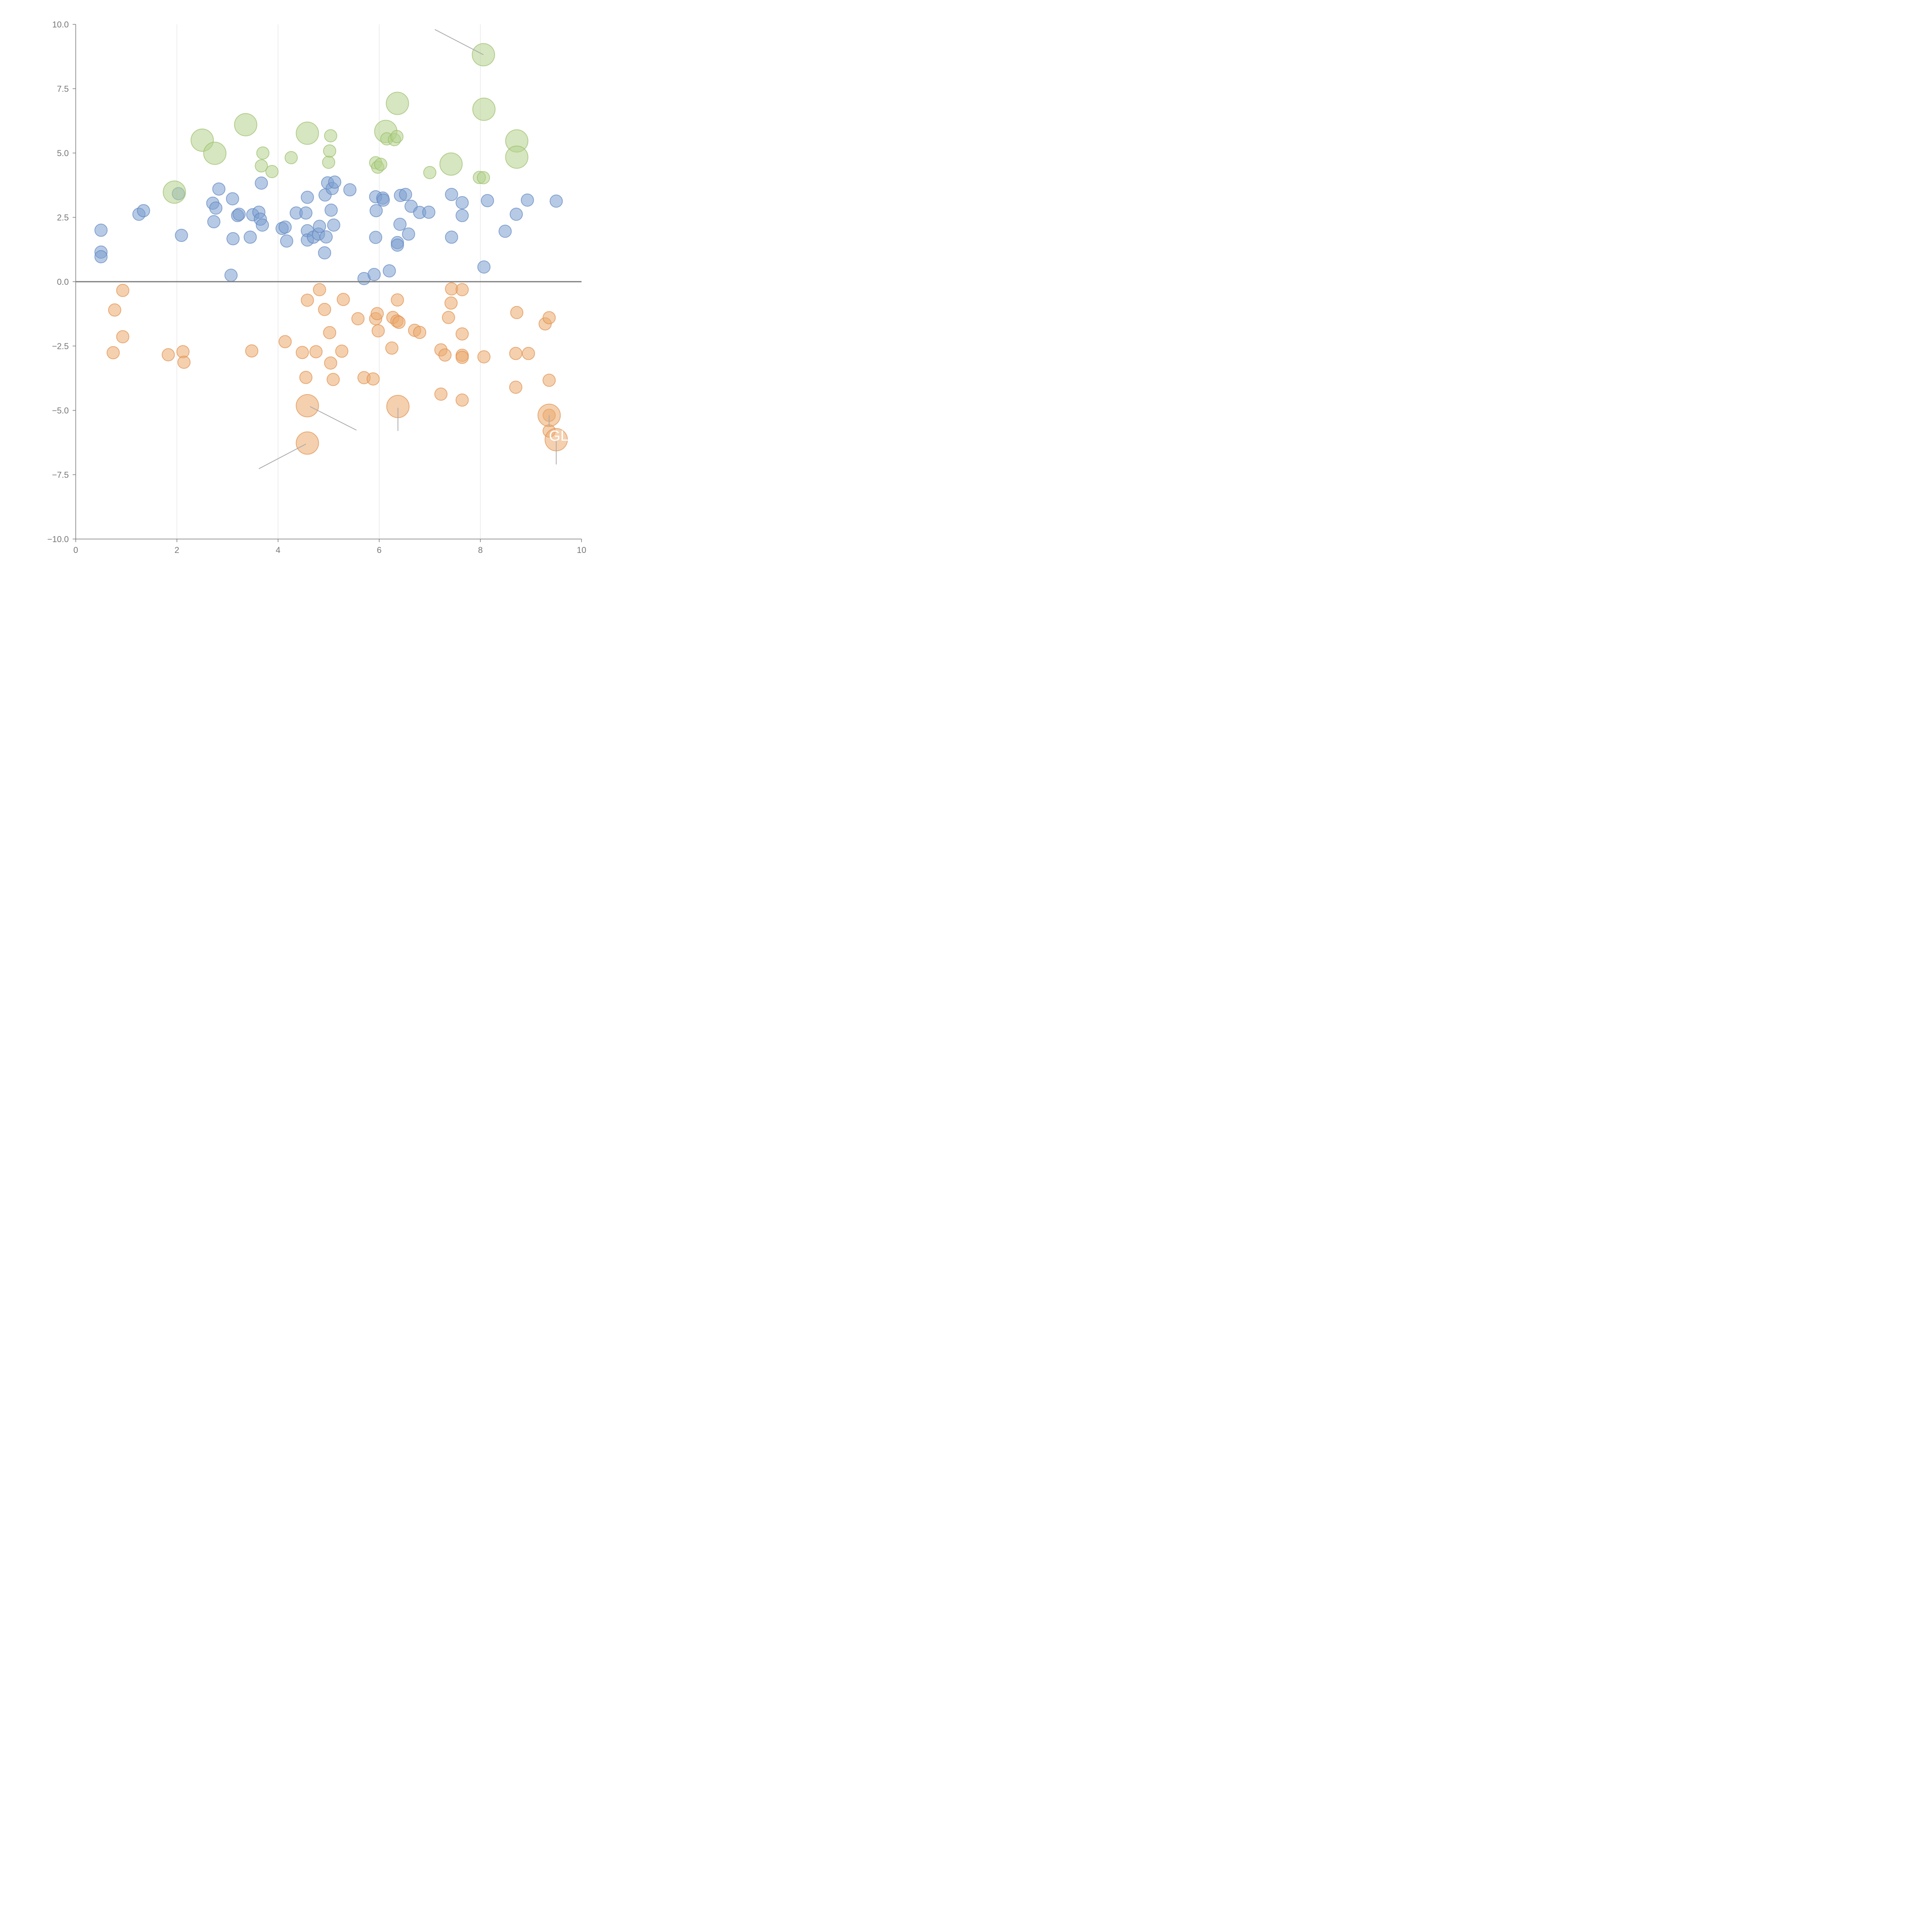 The width and height of the screenshot is (1932, 1932). I want to click on y-tick-label: −5.0, so click(61, 411).